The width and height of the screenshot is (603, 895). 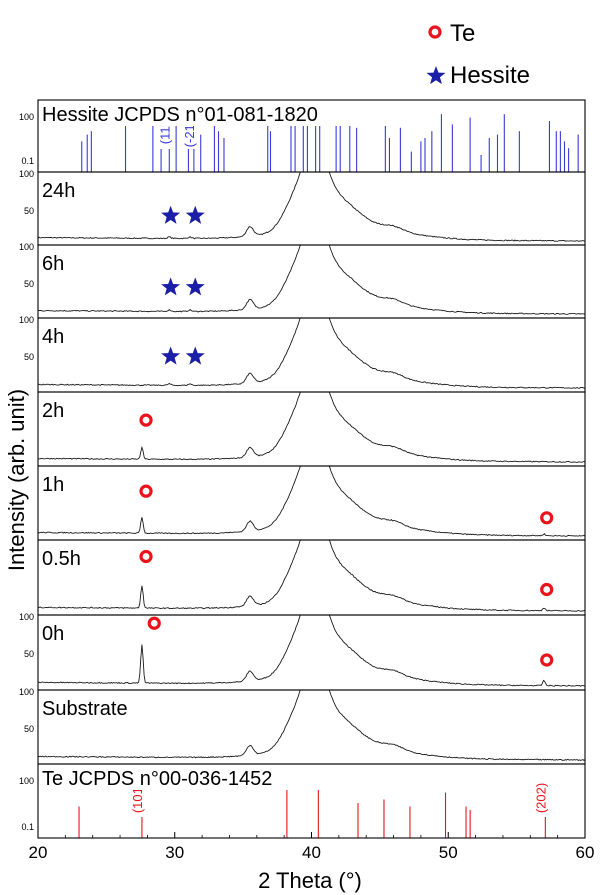 What do you see at coordinates (311, 725) in the screenshot?
I see `series-line-Substrate` at bounding box center [311, 725].